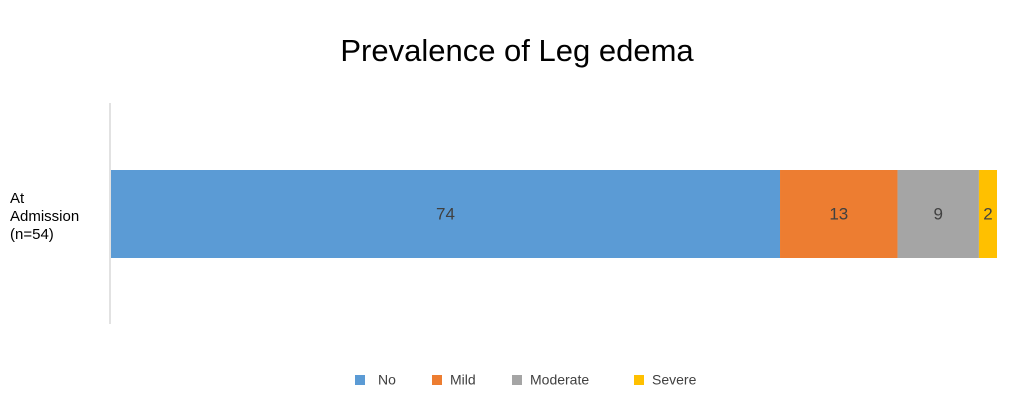  What do you see at coordinates (559, 380) in the screenshot?
I see `legend-label: Moderate` at bounding box center [559, 380].